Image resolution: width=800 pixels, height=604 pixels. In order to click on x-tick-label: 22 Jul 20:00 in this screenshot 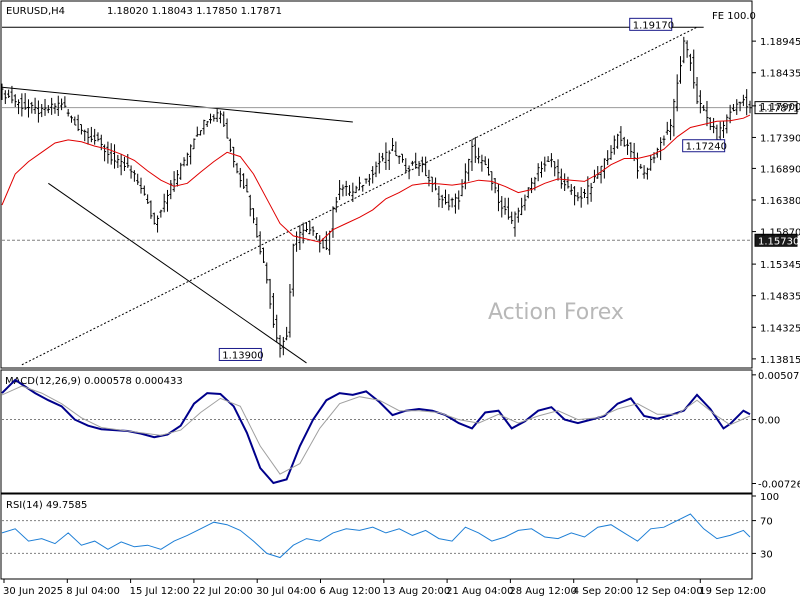, I will do `click(223, 591)`.